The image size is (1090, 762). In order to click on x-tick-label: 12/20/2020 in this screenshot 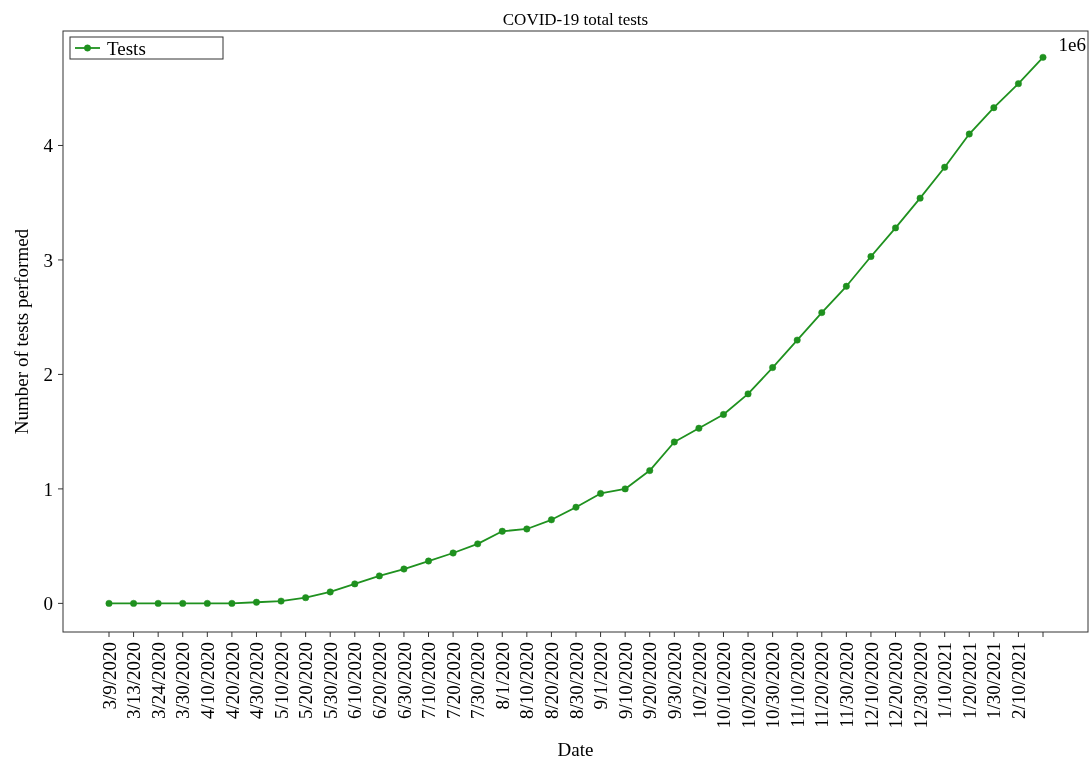, I will do `click(896, 685)`.